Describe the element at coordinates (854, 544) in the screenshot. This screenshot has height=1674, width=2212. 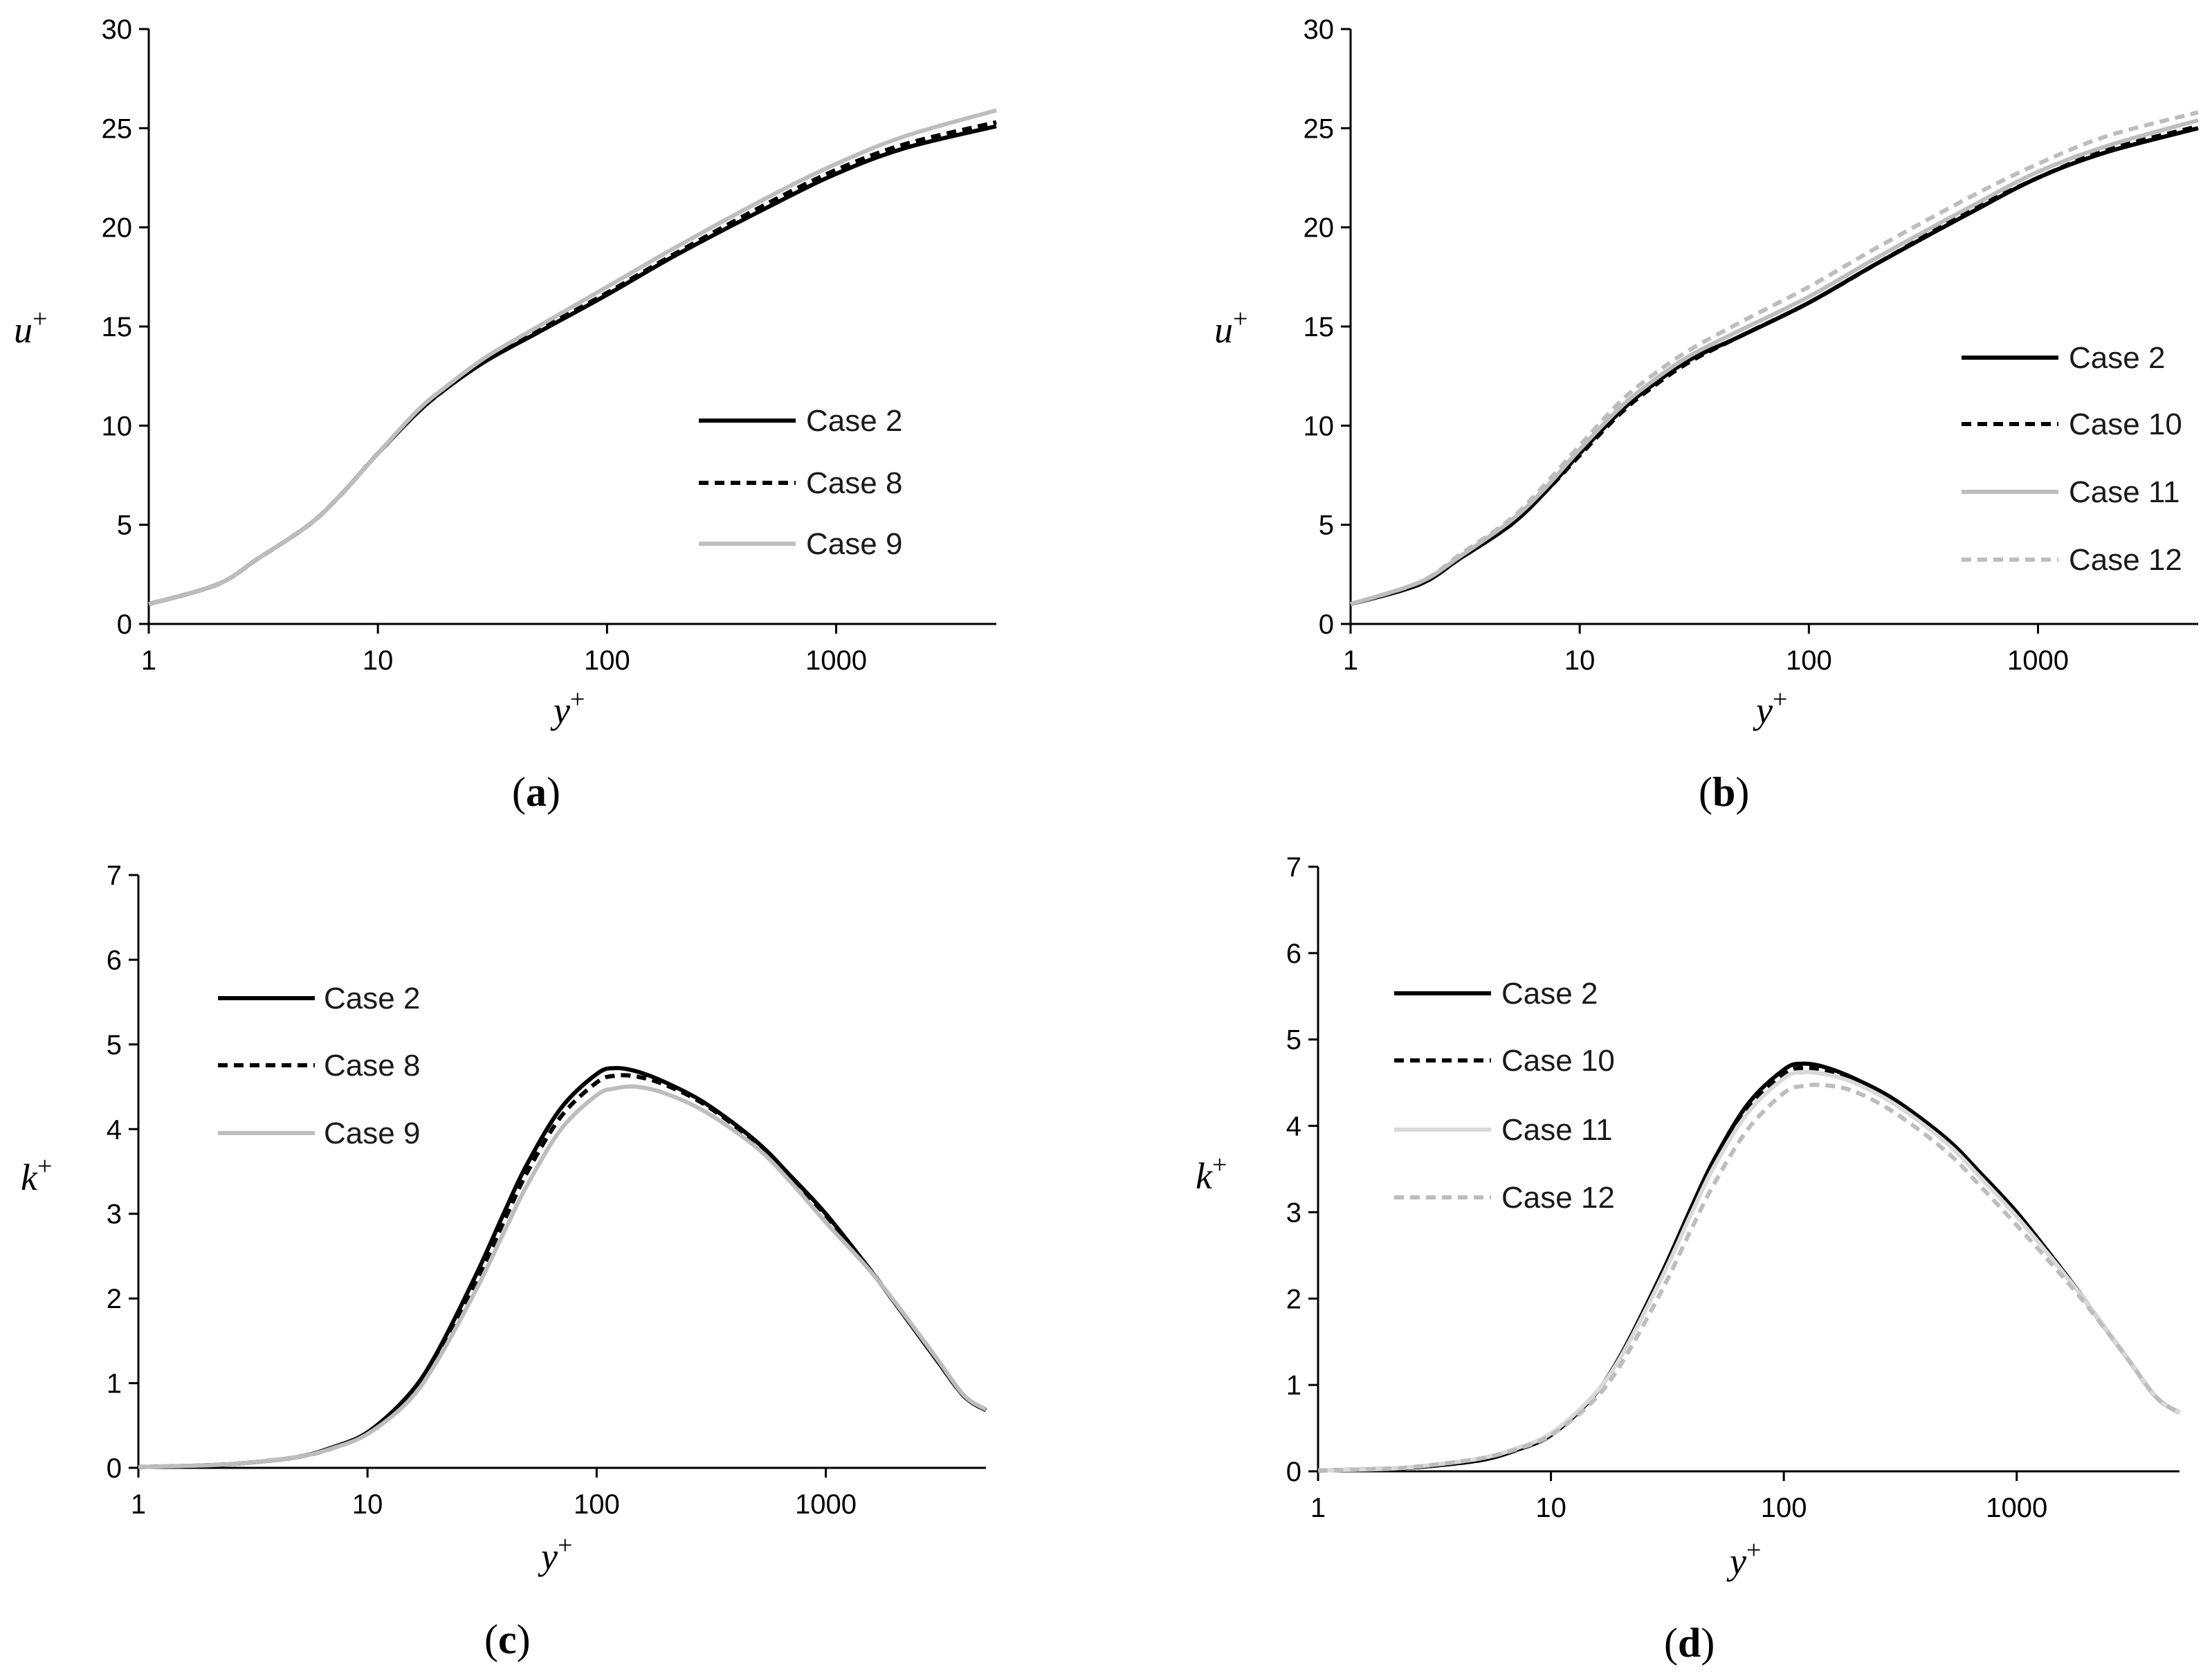
I see `legend-label-a-2: Case 9` at that location.